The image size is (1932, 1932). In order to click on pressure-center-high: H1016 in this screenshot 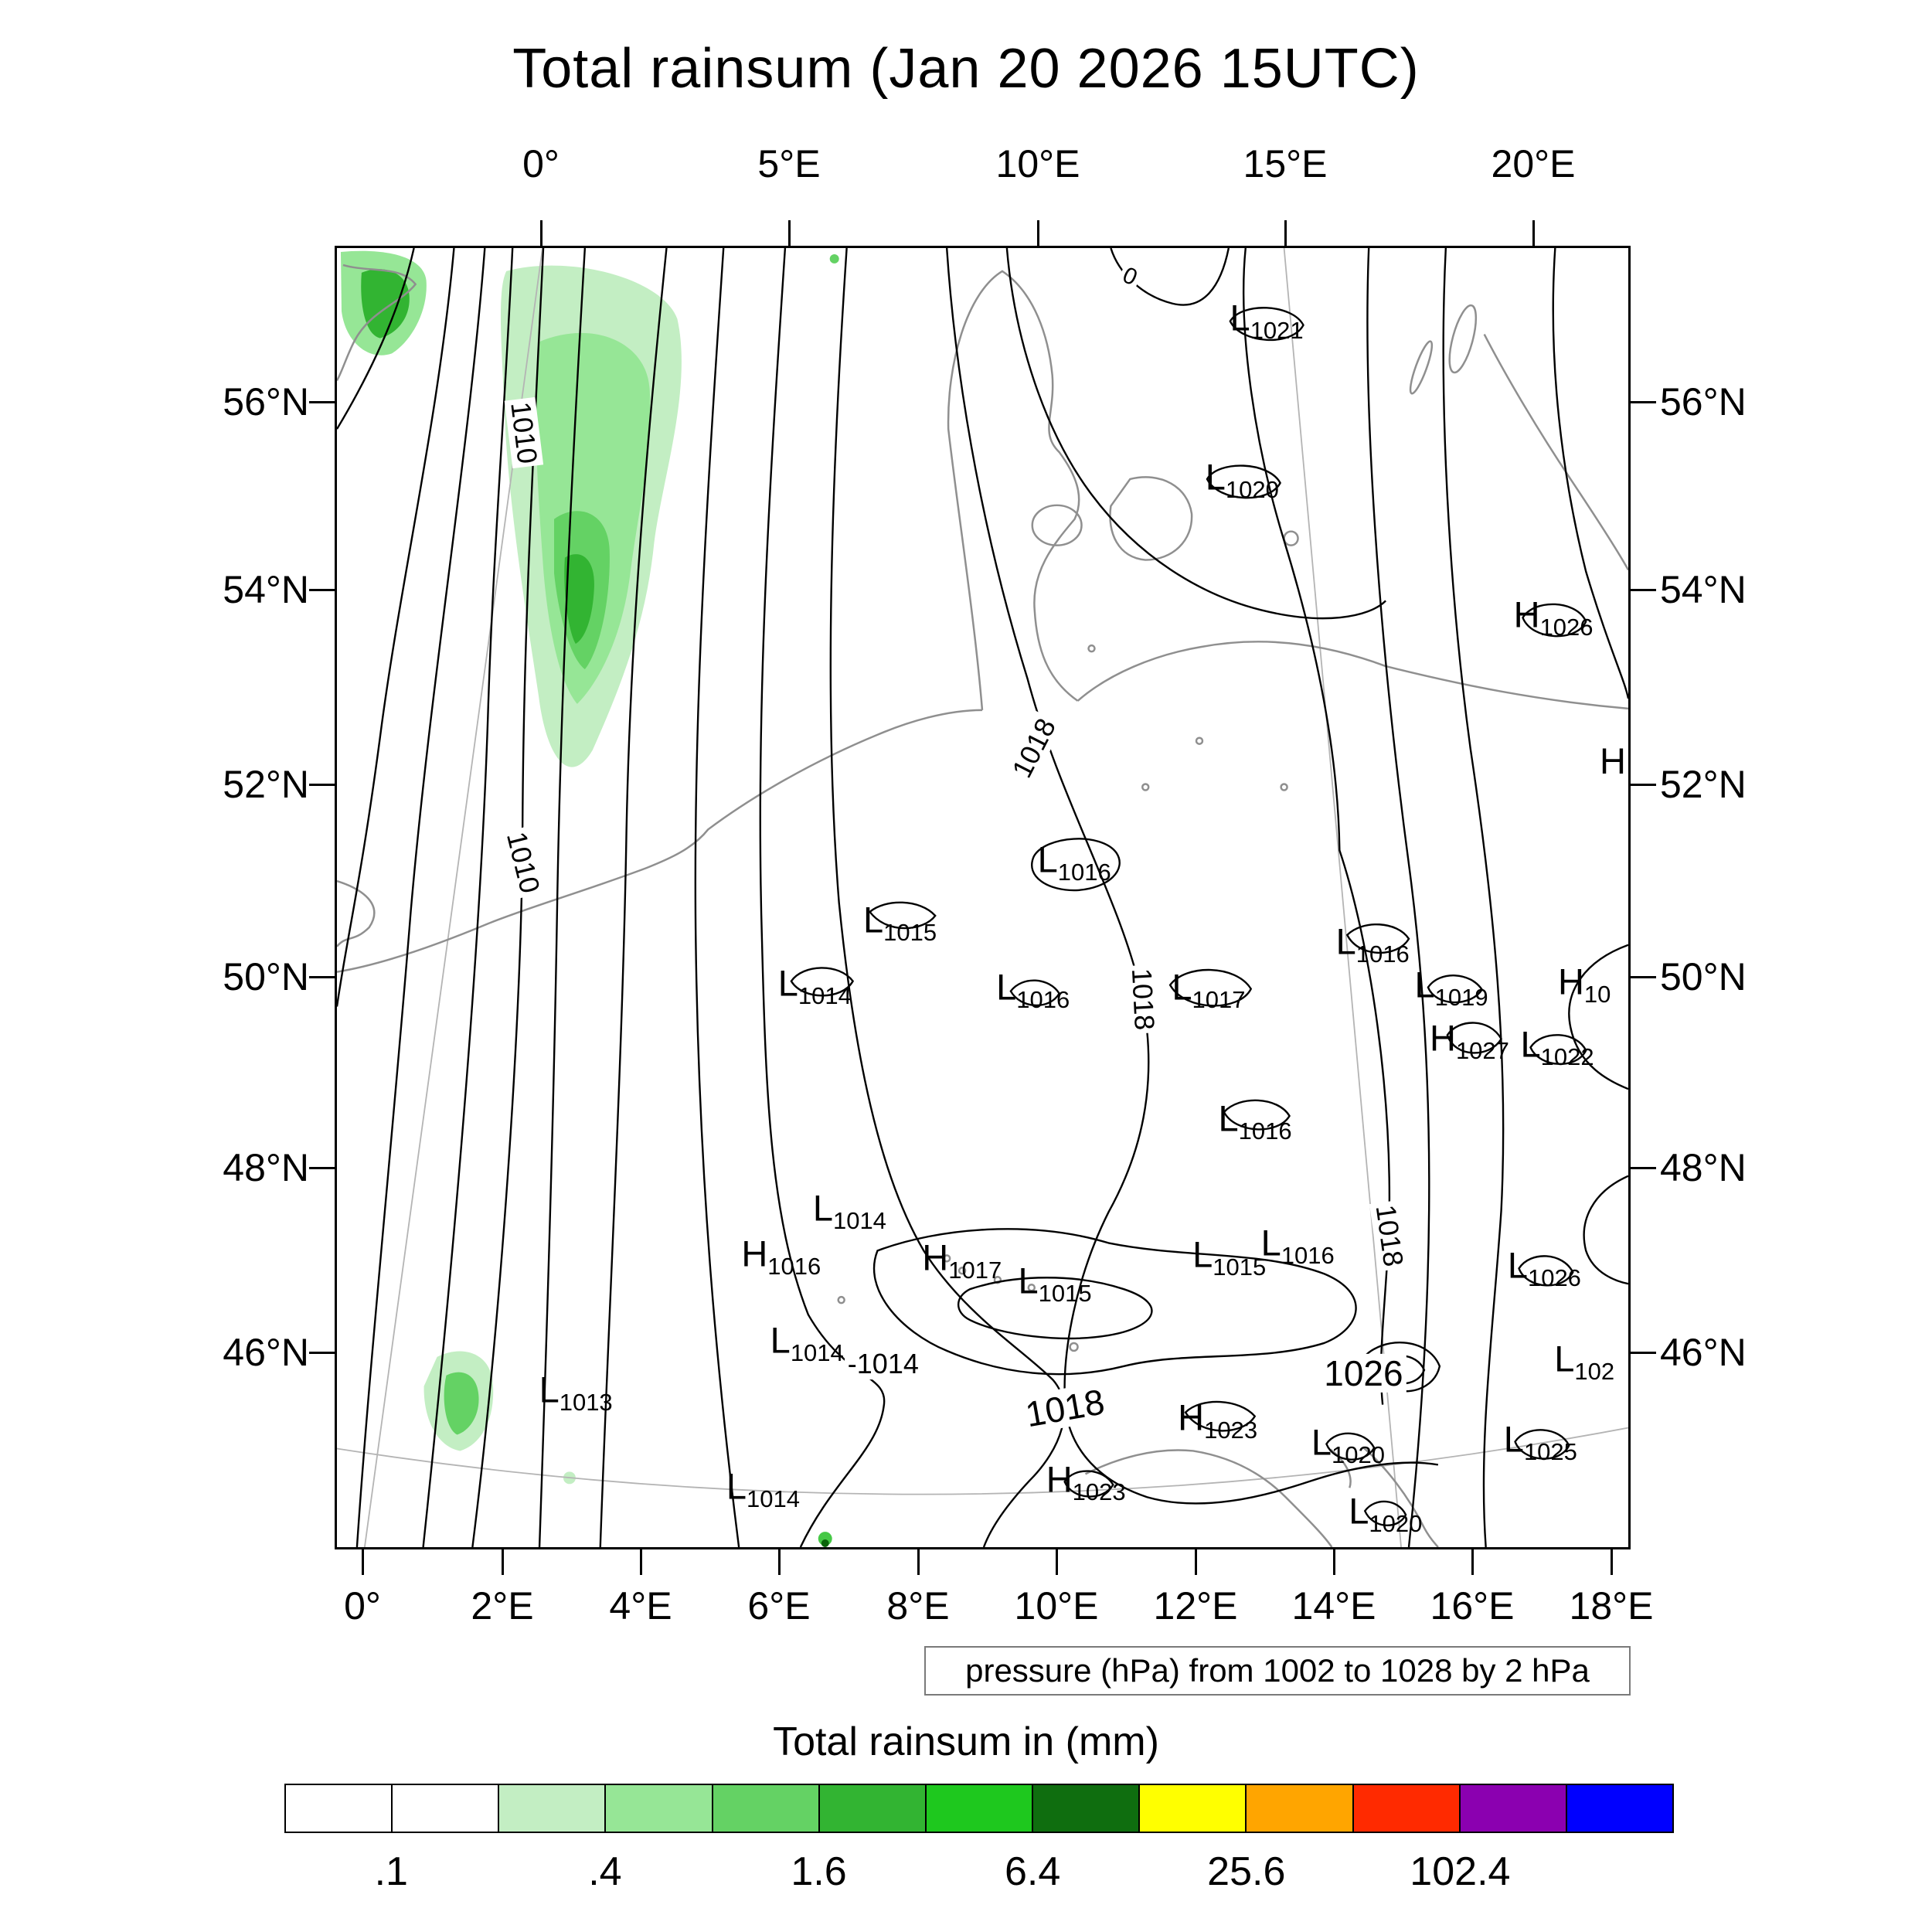, I will do `click(781, 1256)`.